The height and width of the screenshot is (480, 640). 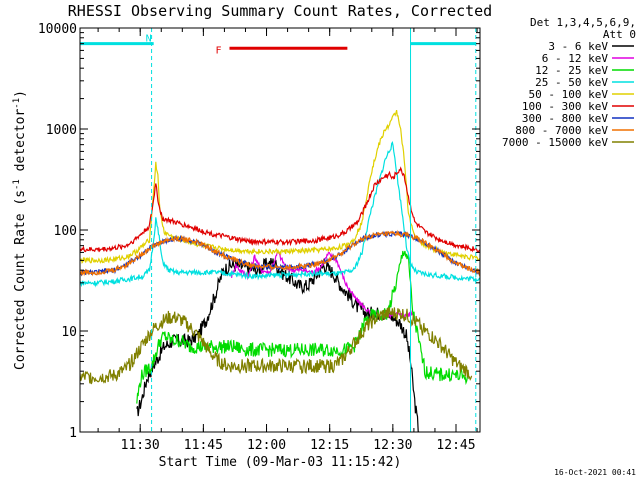 What do you see at coordinates (73, 433) in the screenshot?
I see `y-tick-label-0: 1` at bounding box center [73, 433].